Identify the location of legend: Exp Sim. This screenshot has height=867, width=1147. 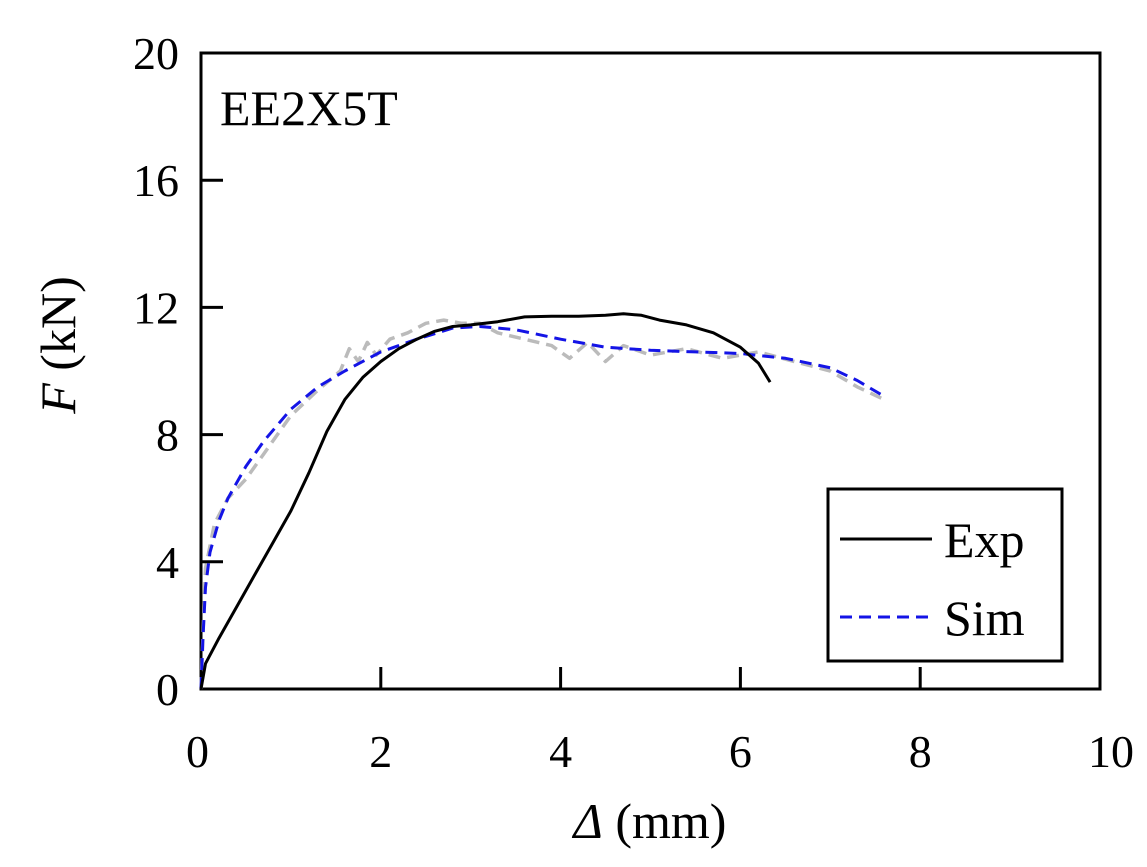
(945, 575).